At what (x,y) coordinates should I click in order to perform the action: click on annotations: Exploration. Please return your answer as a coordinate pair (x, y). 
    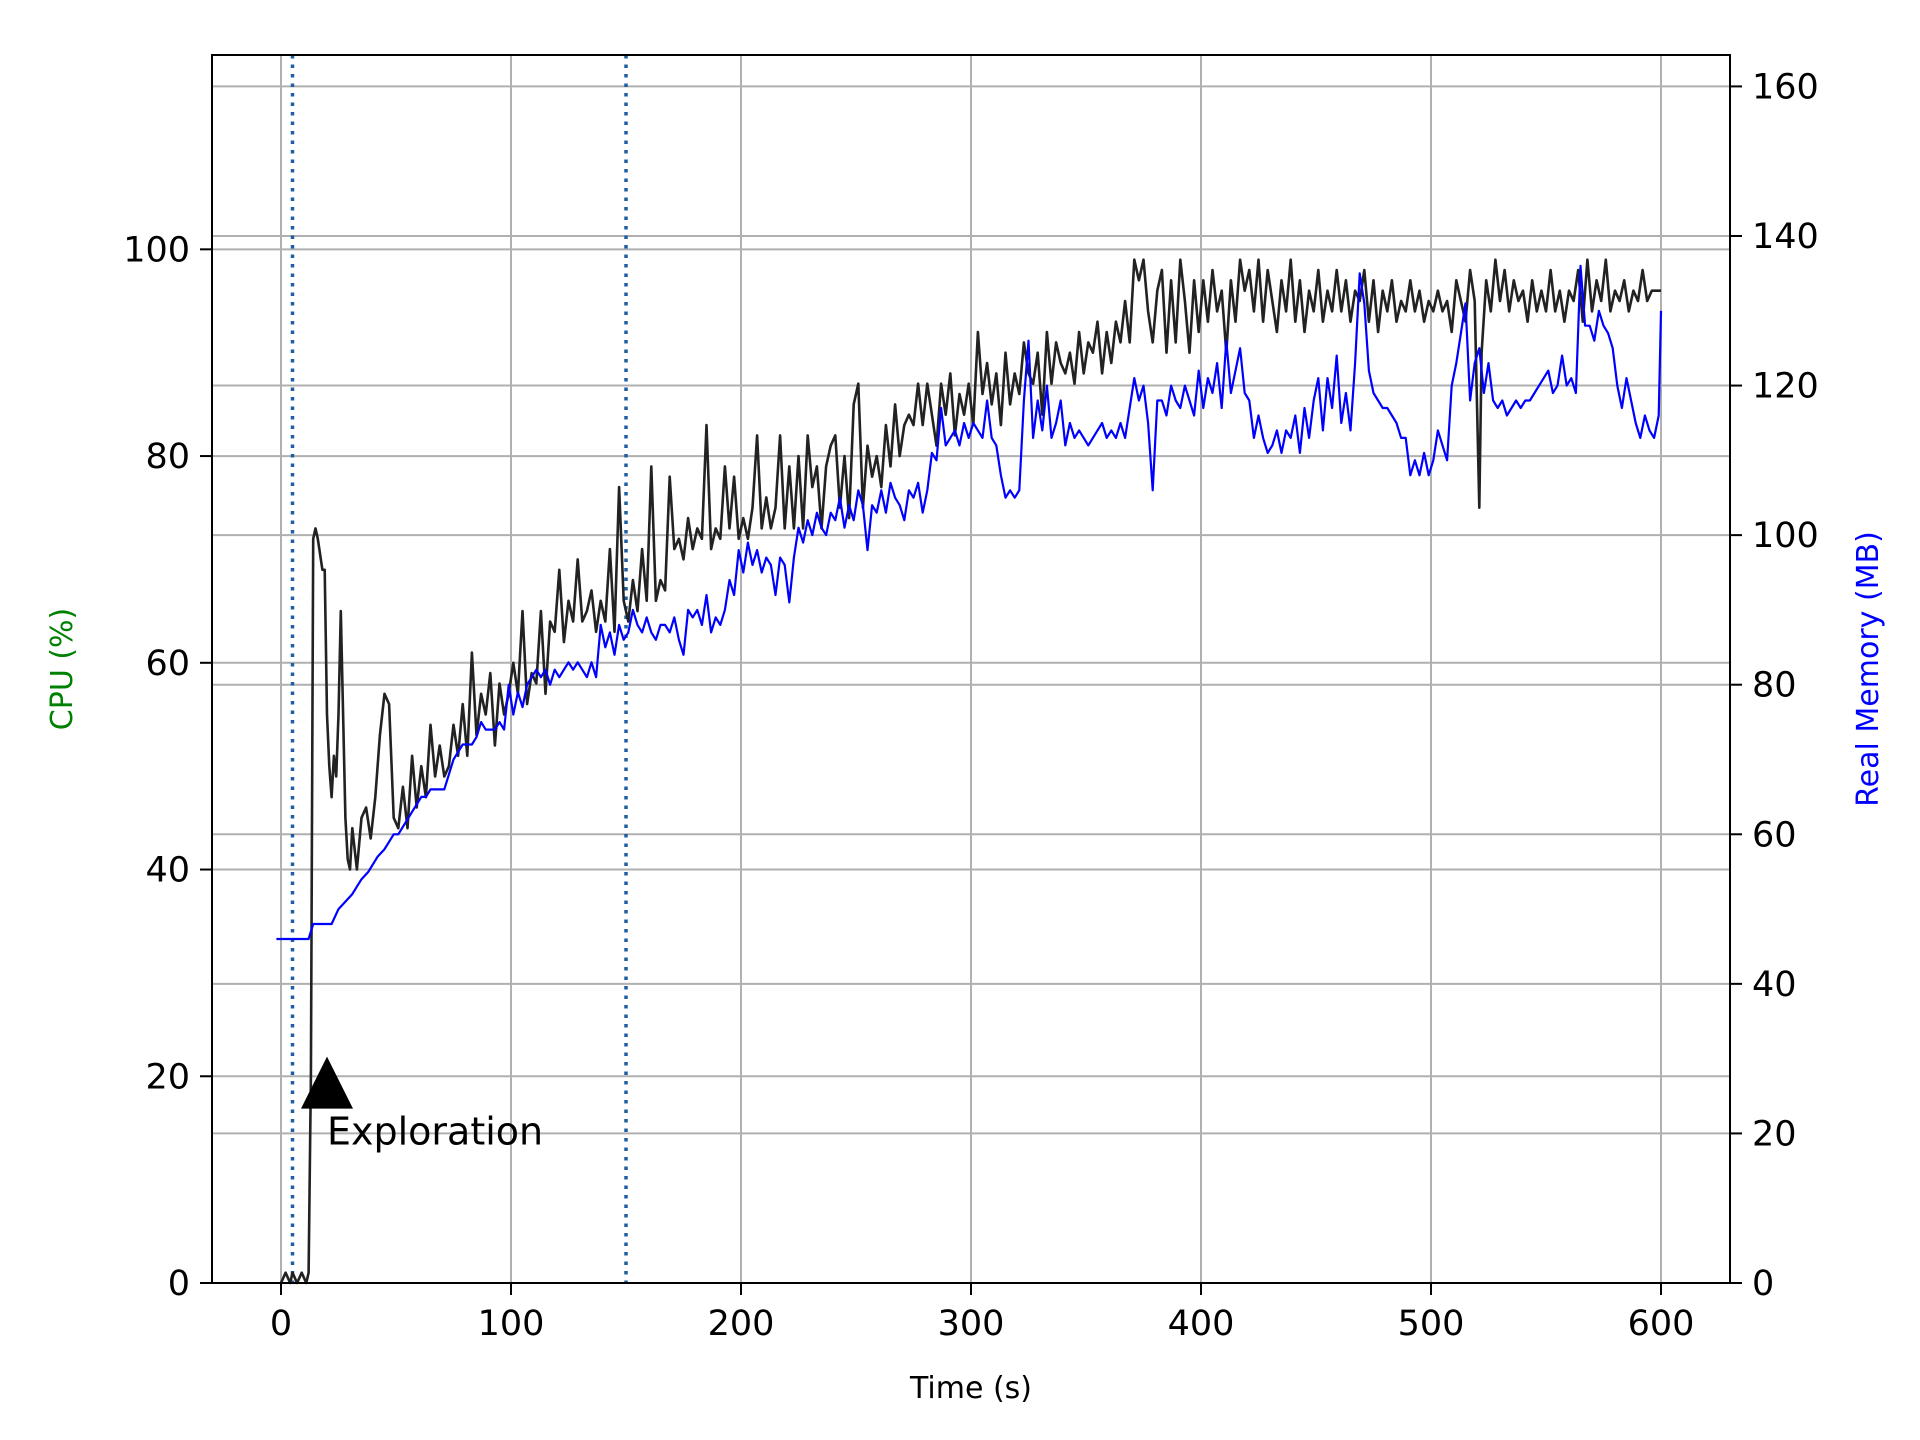
    Looking at the image, I should click on (422, 1105).